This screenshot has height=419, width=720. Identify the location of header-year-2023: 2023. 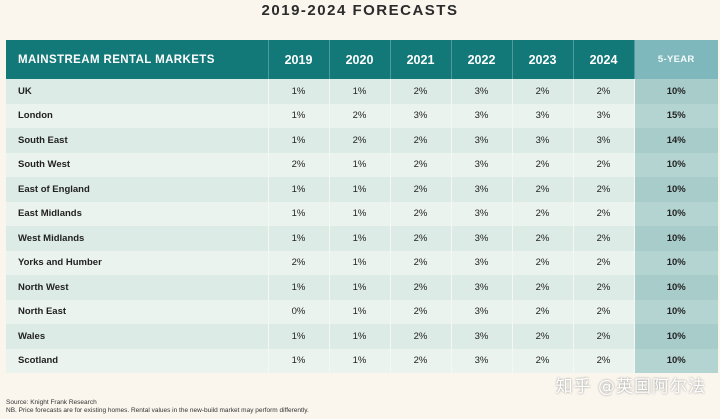
(543, 59).